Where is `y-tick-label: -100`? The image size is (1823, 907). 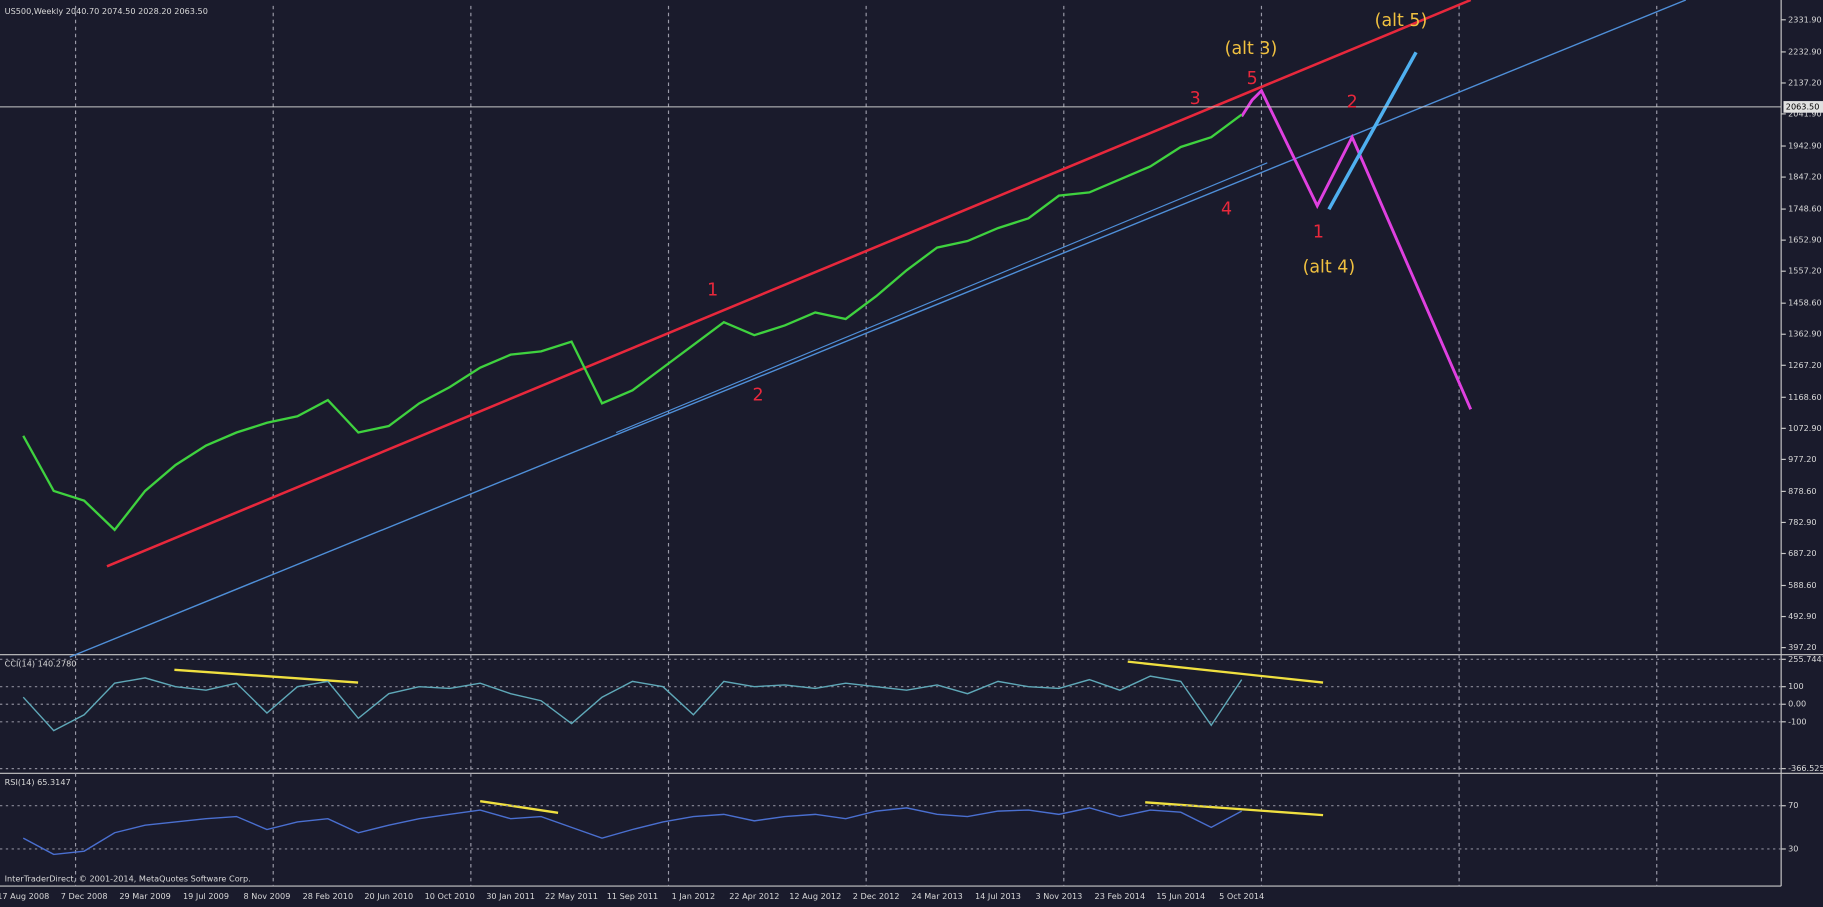
y-tick-label: -100 is located at coordinates (1797, 721).